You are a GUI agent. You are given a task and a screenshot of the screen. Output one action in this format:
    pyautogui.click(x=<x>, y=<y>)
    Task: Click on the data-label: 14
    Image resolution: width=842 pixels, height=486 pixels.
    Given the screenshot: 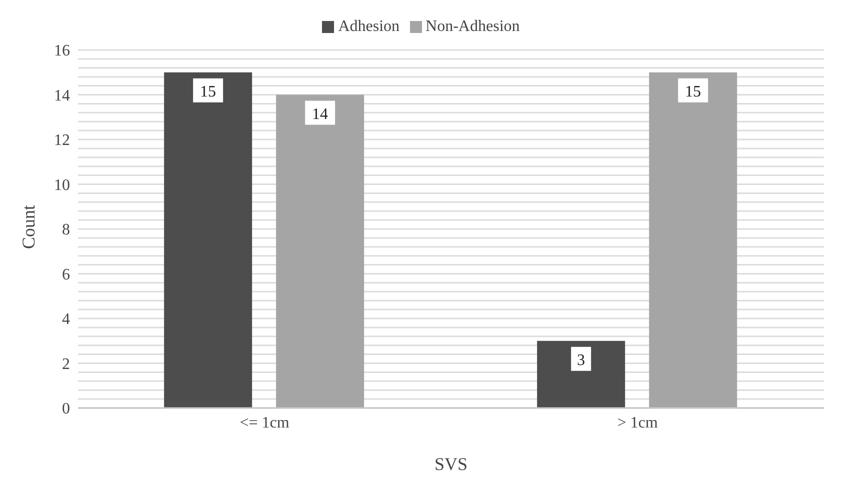 What is the action you would take?
    pyautogui.click(x=320, y=114)
    